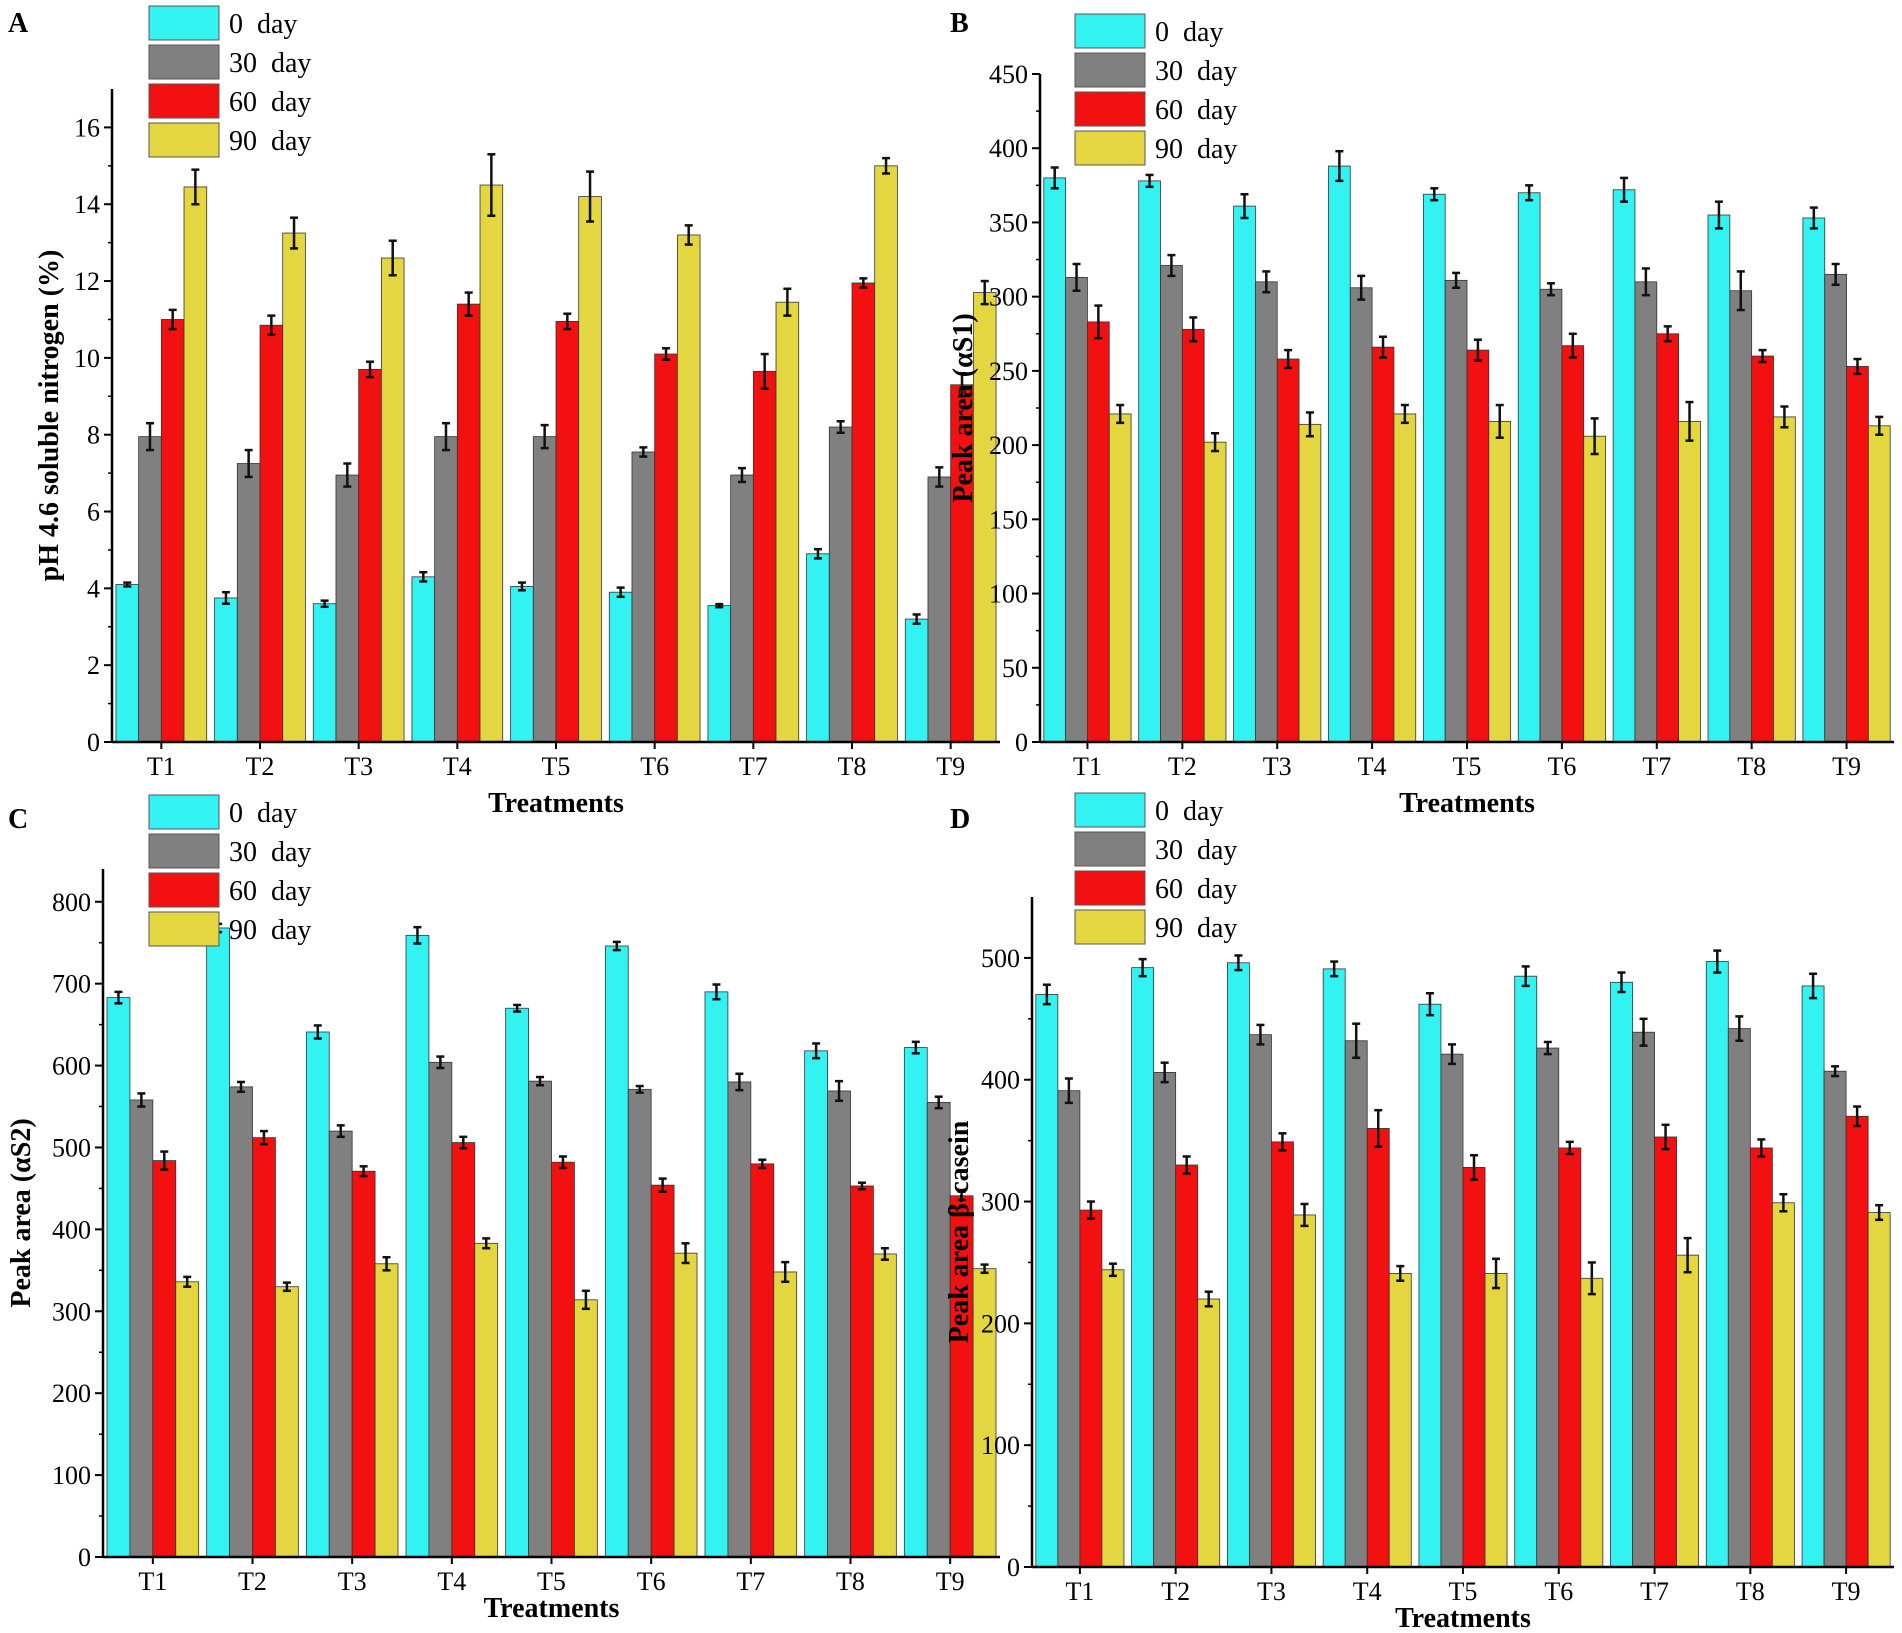  What do you see at coordinates (1646, 512) in the screenshot?
I see `bar-B-T7-s1` at bounding box center [1646, 512].